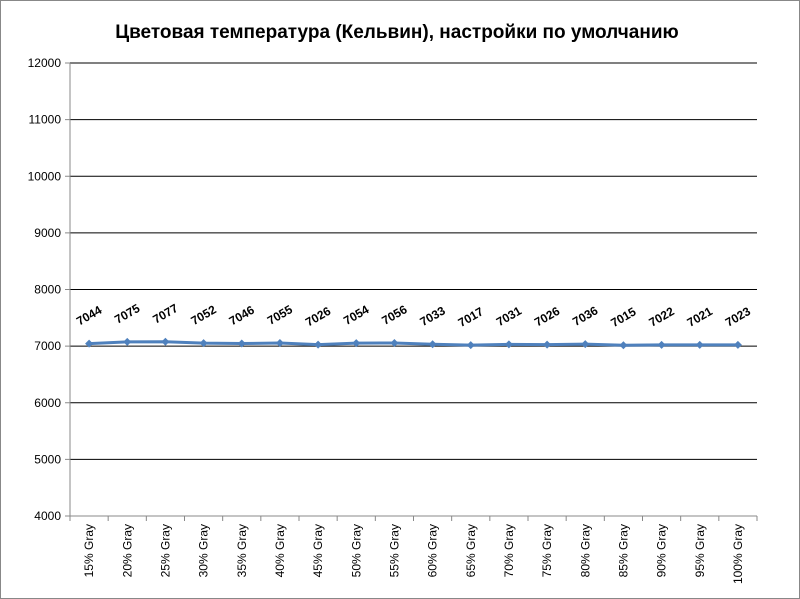  I want to click on x-tick-label: 75% Gray, so click(547, 550).